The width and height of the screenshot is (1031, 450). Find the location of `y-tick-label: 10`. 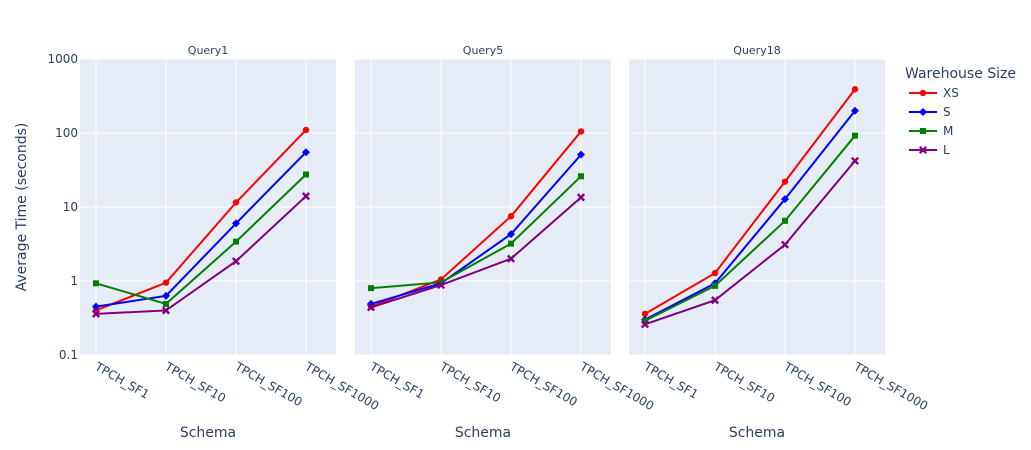

y-tick-label: 10 is located at coordinates (70, 207).